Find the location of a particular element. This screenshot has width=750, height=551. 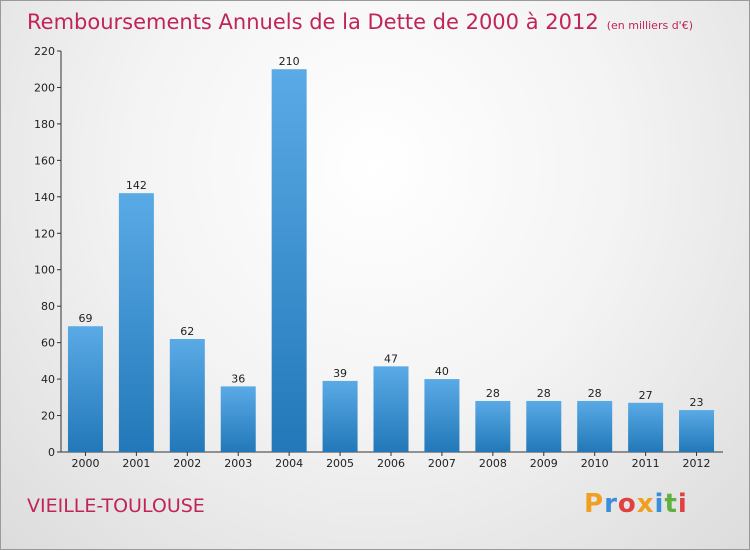

x-tick-label: 2009 is located at coordinates (544, 463).